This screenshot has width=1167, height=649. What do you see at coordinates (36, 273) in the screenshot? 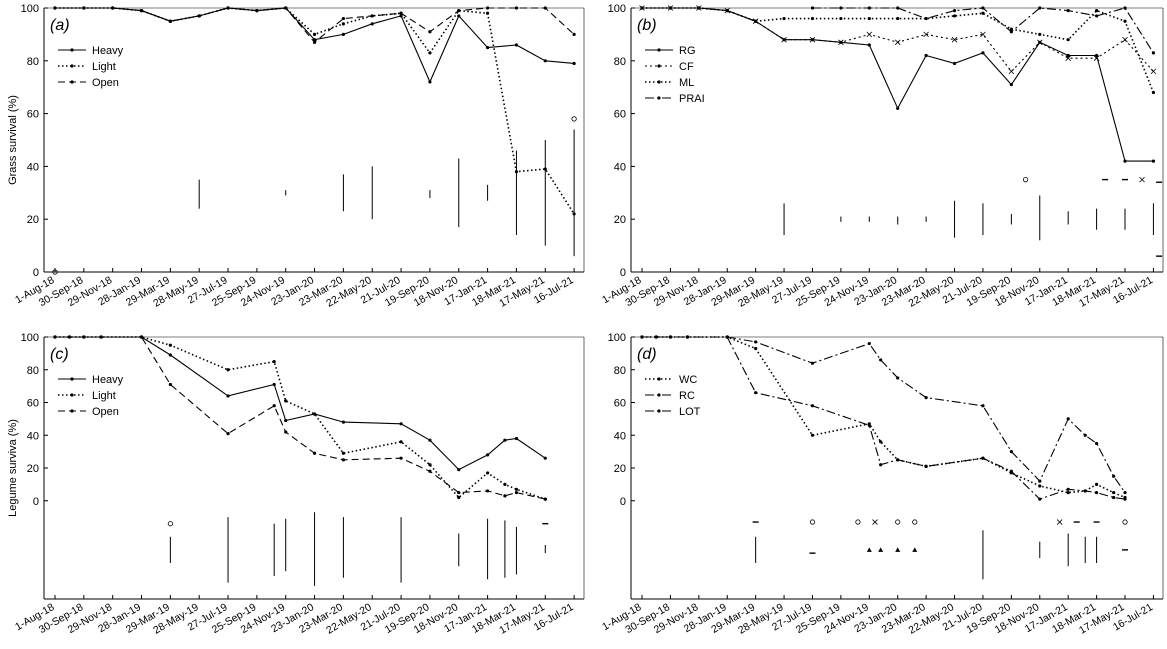
I see `y-tick-label: 0` at bounding box center [36, 273].